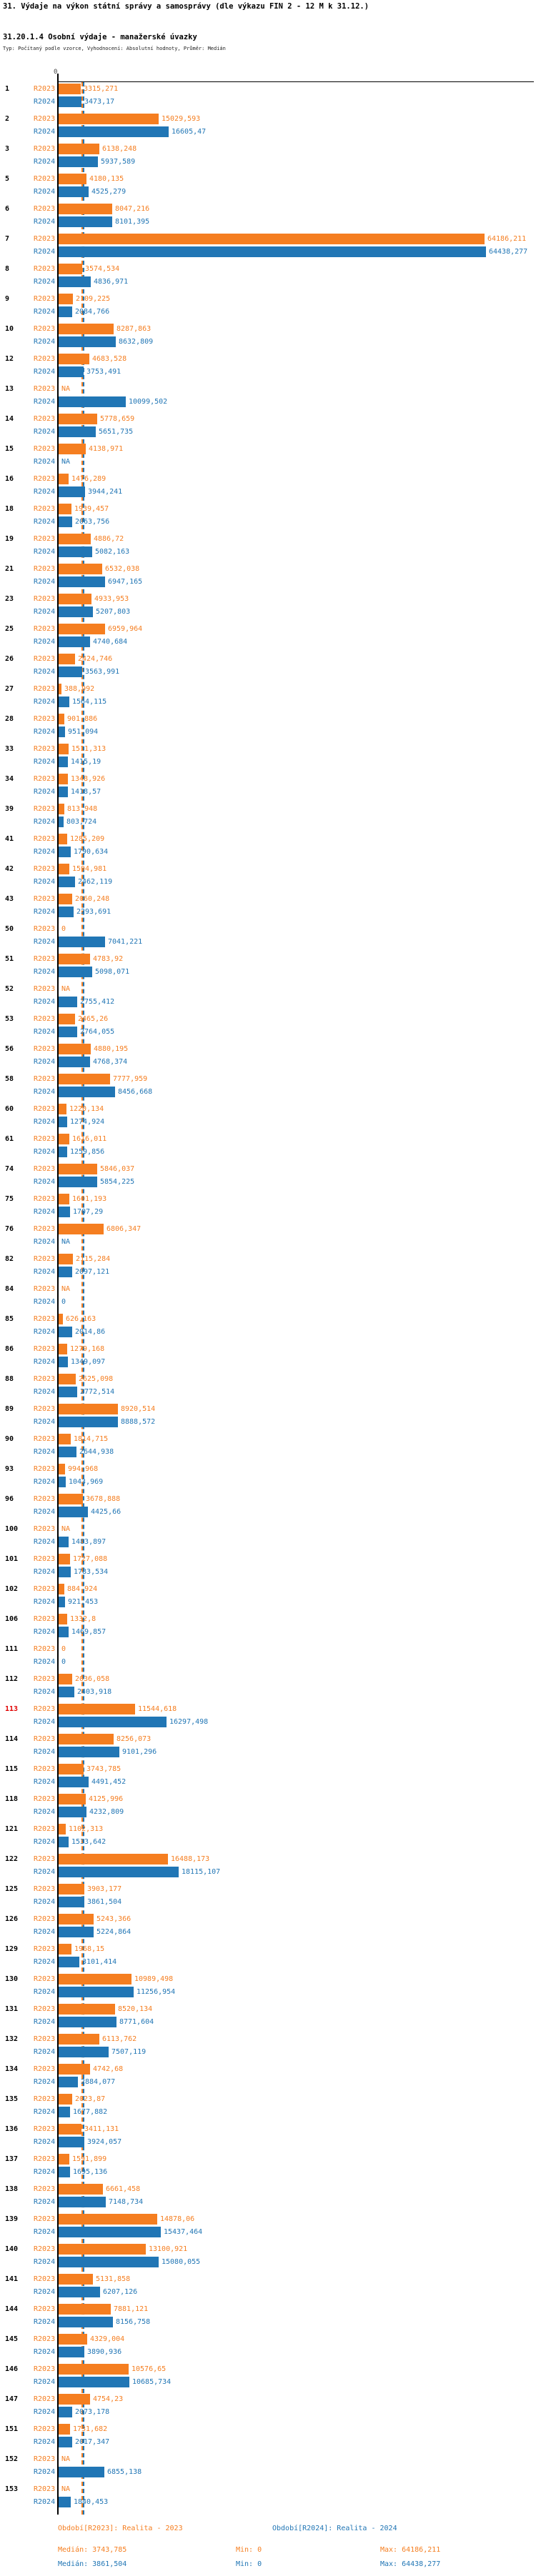 This screenshot has width=536, height=2576. Describe the element at coordinates (83, 732) in the screenshot. I see `value-r2024: 951,094` at that location.